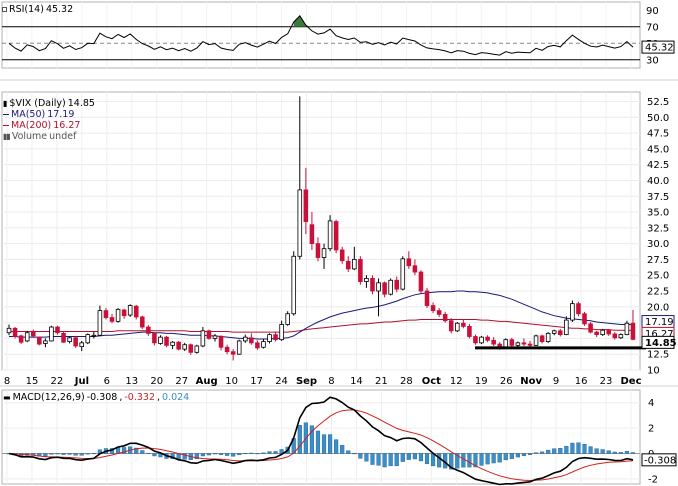 This screenshot has height=486, width=678. Describe the element at coordinates (67, 125) in the screenshot. I see `legend-value-ma200: 16.27` at that location.